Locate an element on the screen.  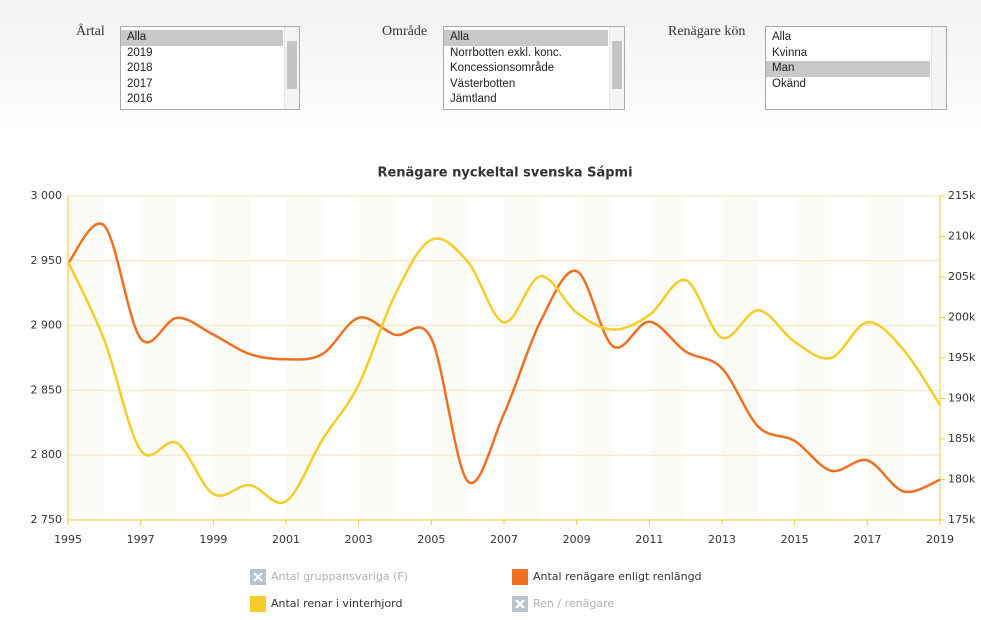
y2-tick-label: 210k is located at coordinates (962, 236).